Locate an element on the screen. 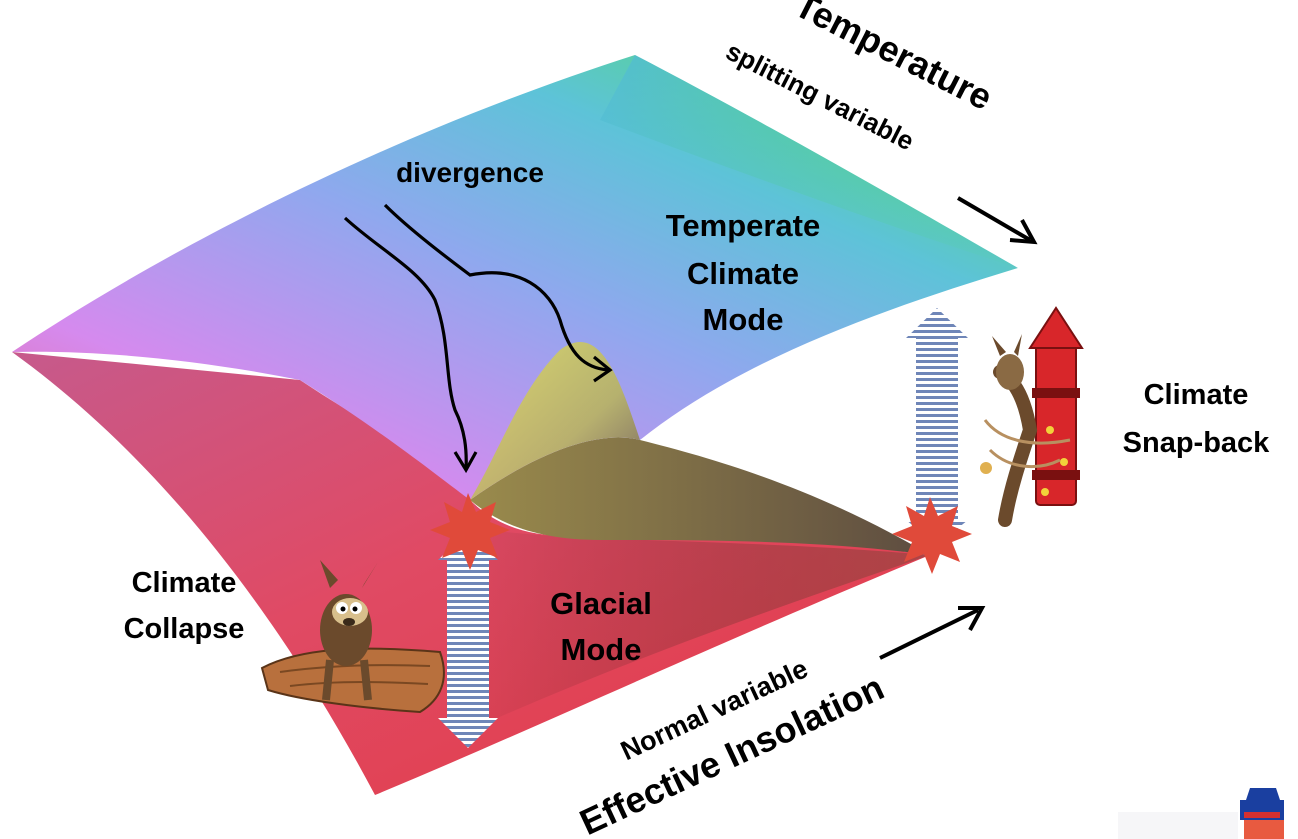 This screenshot has height=839, width=1298. coyote-on-log-icon is located at coordinates (352, 637).